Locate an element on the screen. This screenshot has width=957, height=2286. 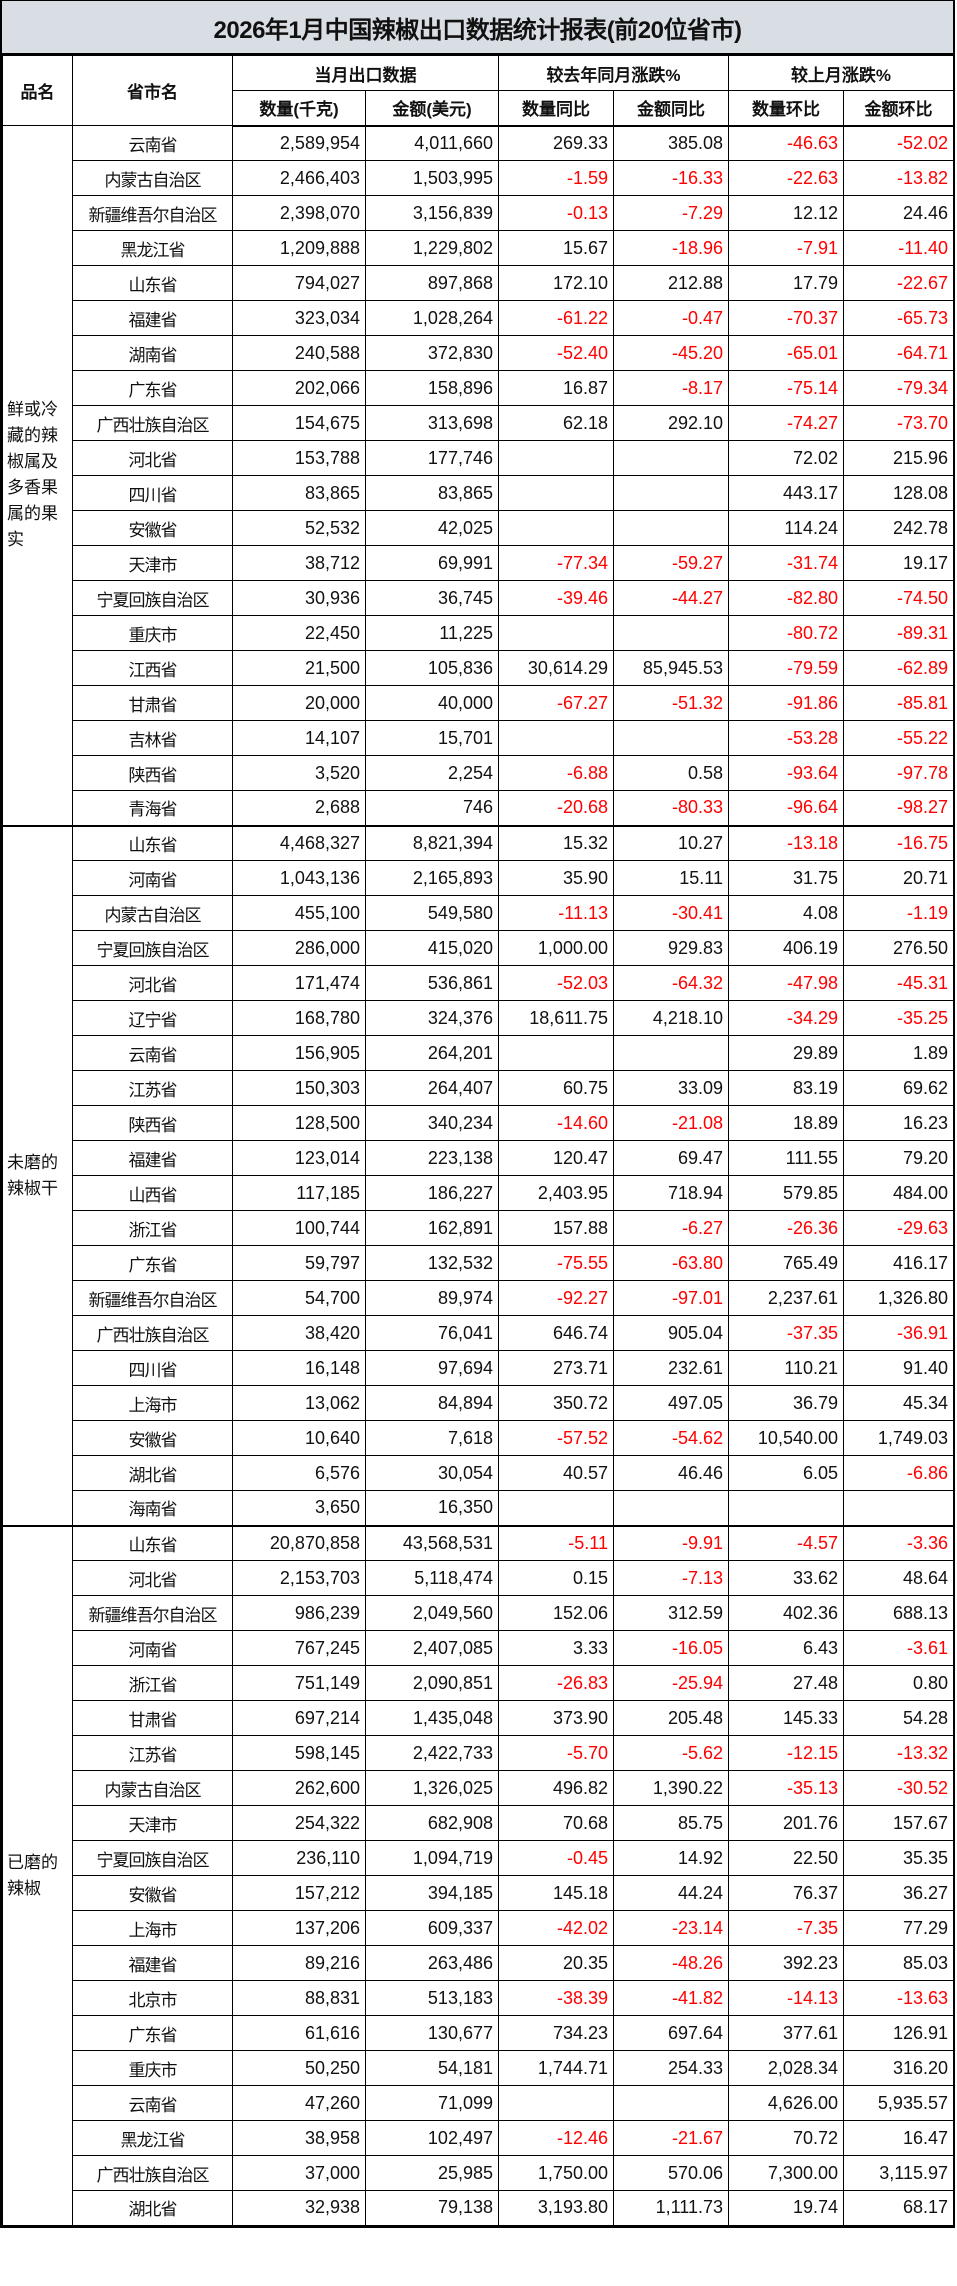
amount-mom-cell: 215.96 is located at coordinates (898, 458).